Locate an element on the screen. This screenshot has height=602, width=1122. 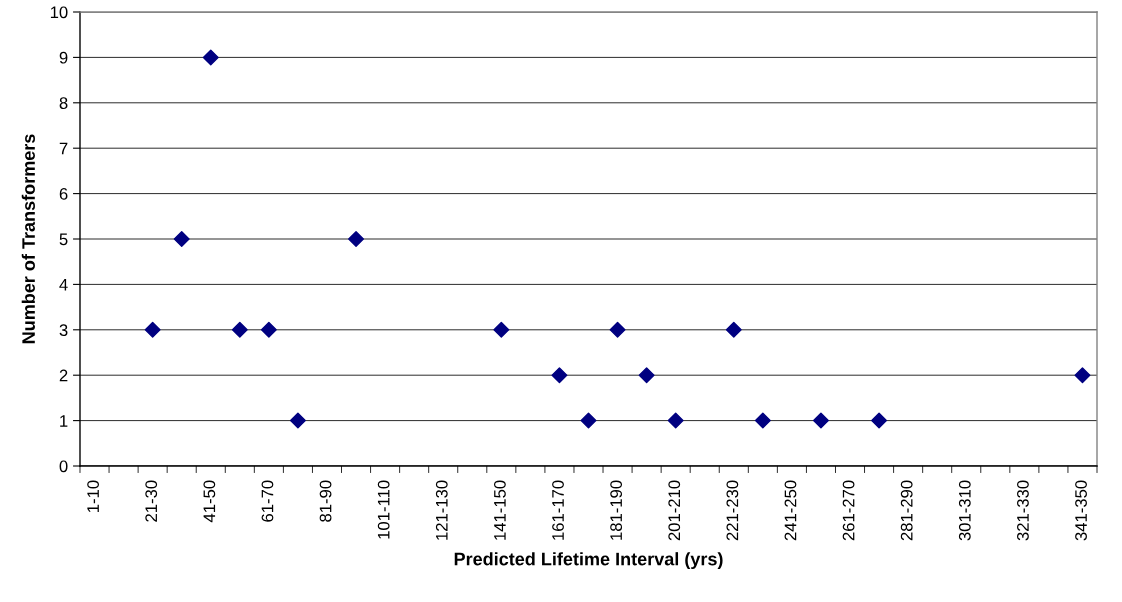
x-tick-label: 301-310 is located at coordinates (964, 510).